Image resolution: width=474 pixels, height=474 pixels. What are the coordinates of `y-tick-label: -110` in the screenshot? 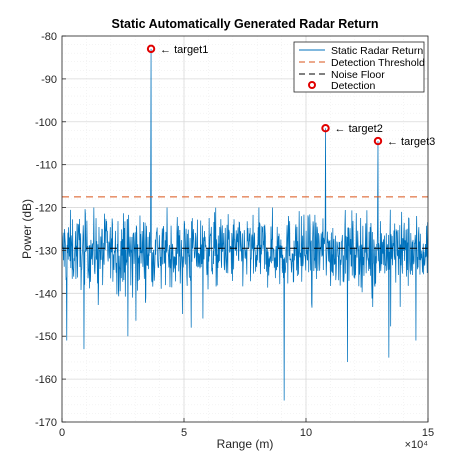 It's located at (46, 166).